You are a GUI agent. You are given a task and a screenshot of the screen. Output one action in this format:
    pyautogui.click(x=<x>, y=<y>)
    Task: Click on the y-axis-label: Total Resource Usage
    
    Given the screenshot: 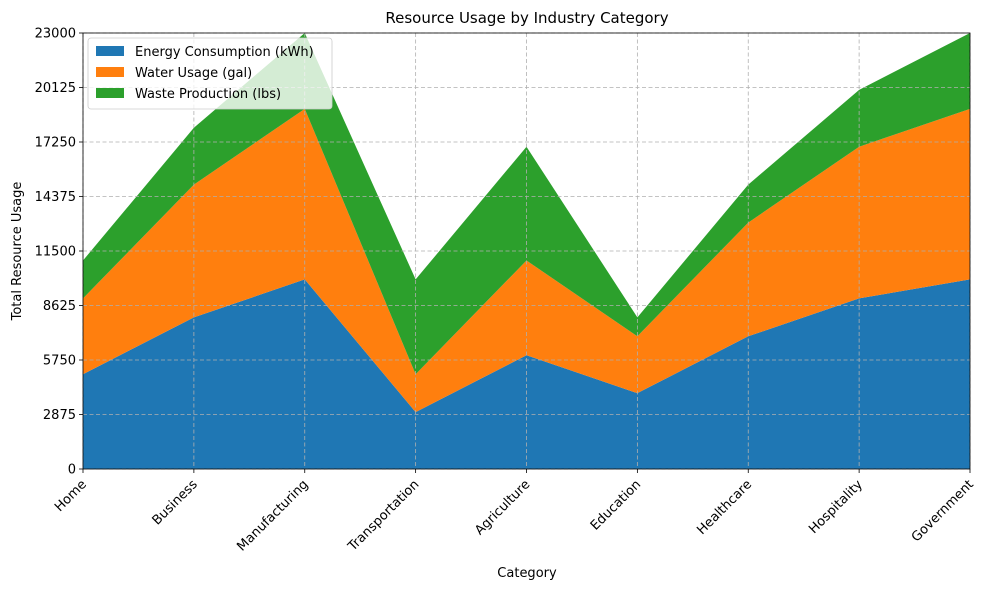 What is the action you would take?
    pyautogui.click(x=17, y=252)
    